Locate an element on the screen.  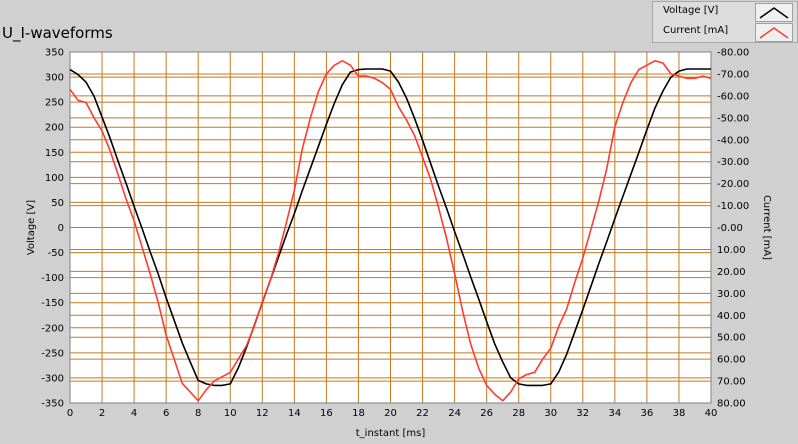
y-tick-label-left: 100 is located at coordinates (54, 178).